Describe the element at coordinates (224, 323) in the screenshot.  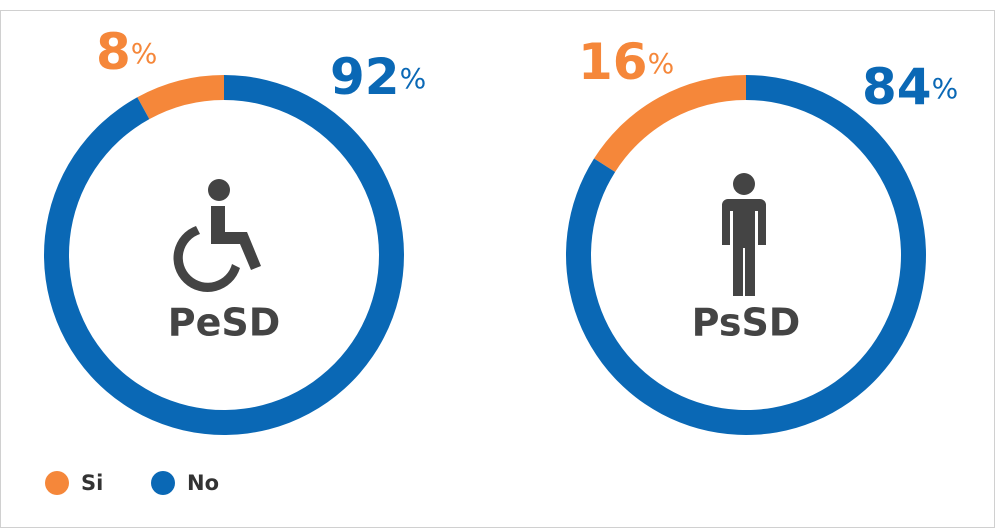
I see `center-label: PeSD` at that location.